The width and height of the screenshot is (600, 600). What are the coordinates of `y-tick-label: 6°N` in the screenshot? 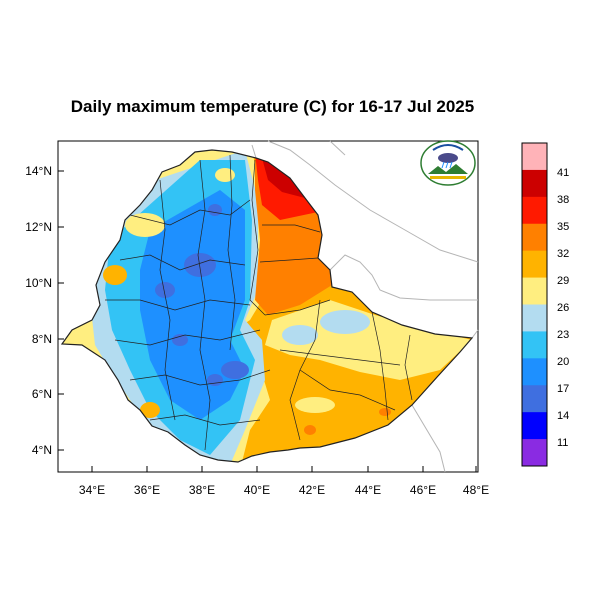 It's located at (42, 394).